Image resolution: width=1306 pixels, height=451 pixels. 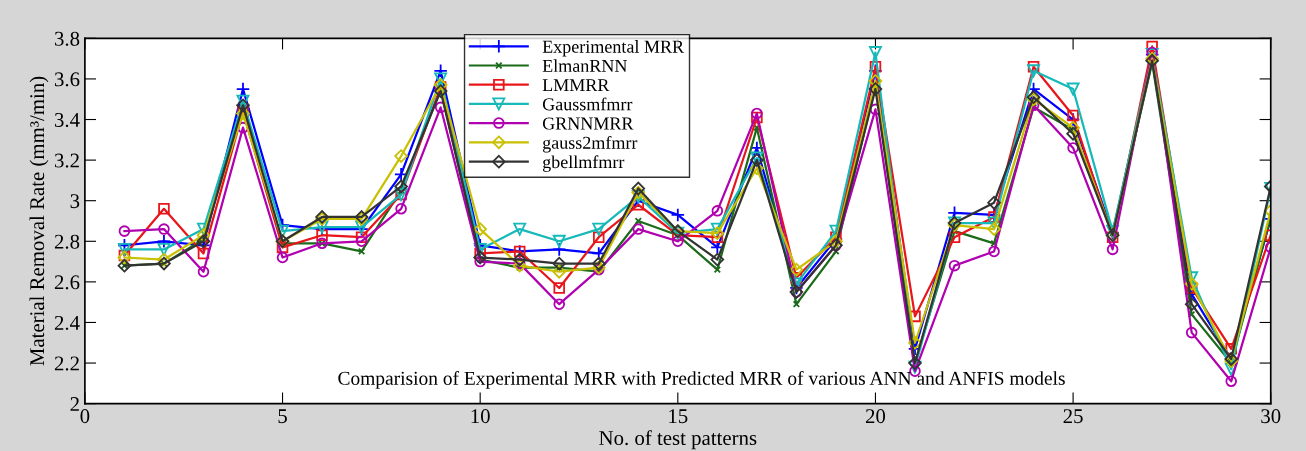 I want to click on y-tick-label: 2.6, so click(x=67, y=282).